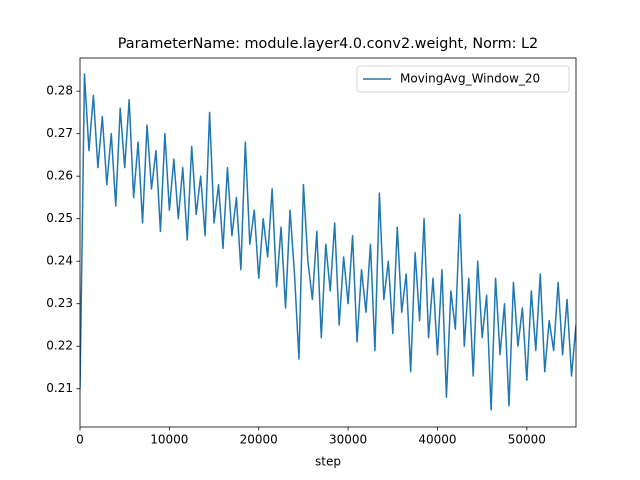 This screenshot has height=480, width=640. I want to click on legend-box, so click(463, 79).